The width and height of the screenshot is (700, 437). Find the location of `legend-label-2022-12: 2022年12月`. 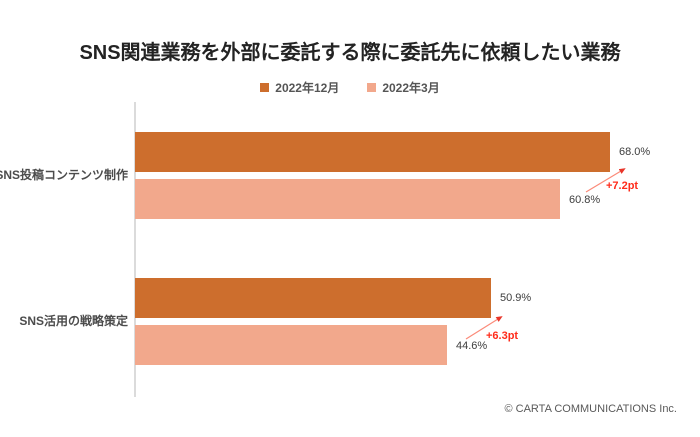

legend-label-2022-12: 2022年12月 is located at coordinates (307, 88).